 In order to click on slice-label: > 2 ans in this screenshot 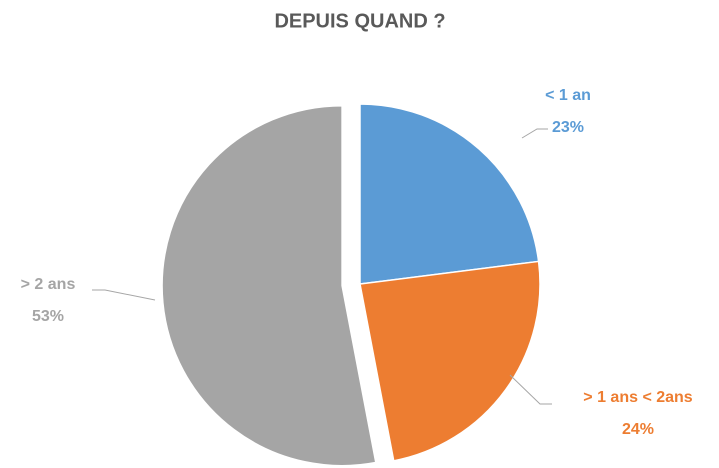, I will do `click(48, 284)`.